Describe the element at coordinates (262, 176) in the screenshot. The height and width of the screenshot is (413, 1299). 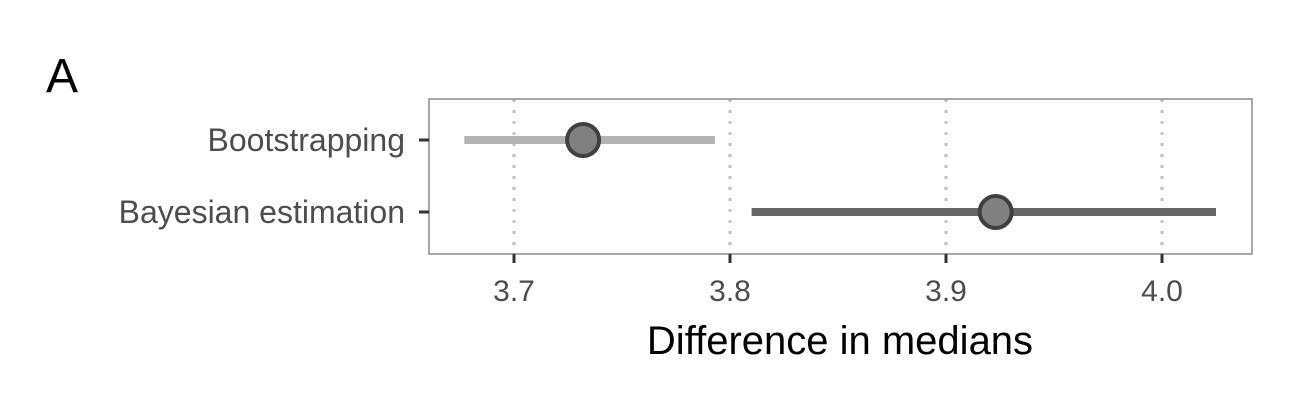
I see `y-axis-labels: Bootstrapping Bayesian estimation` at that location.